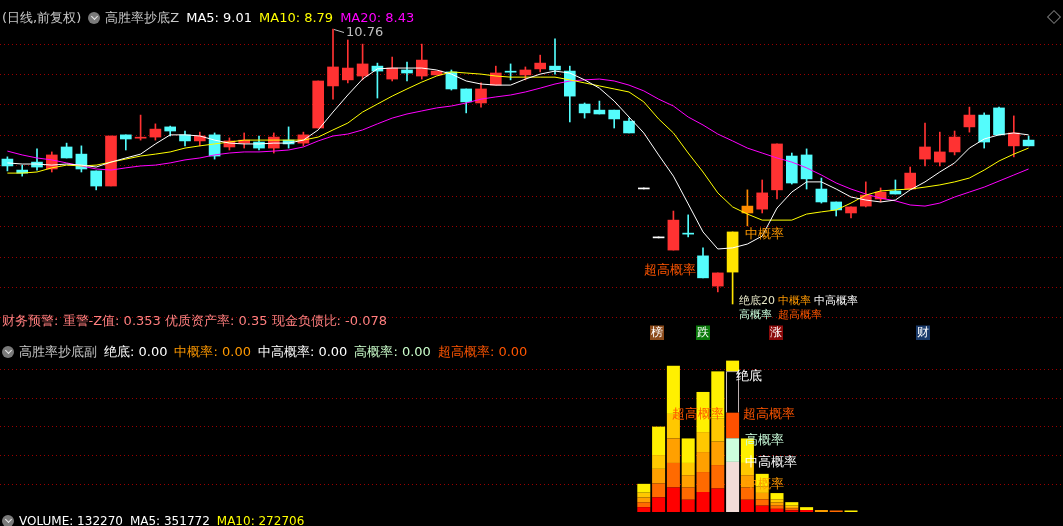 The width and height of the screenshot is (1063, 526). Describe the element at coordinates (169, 519) in the screenshot. I see `text: MA5: 351772` at that location.